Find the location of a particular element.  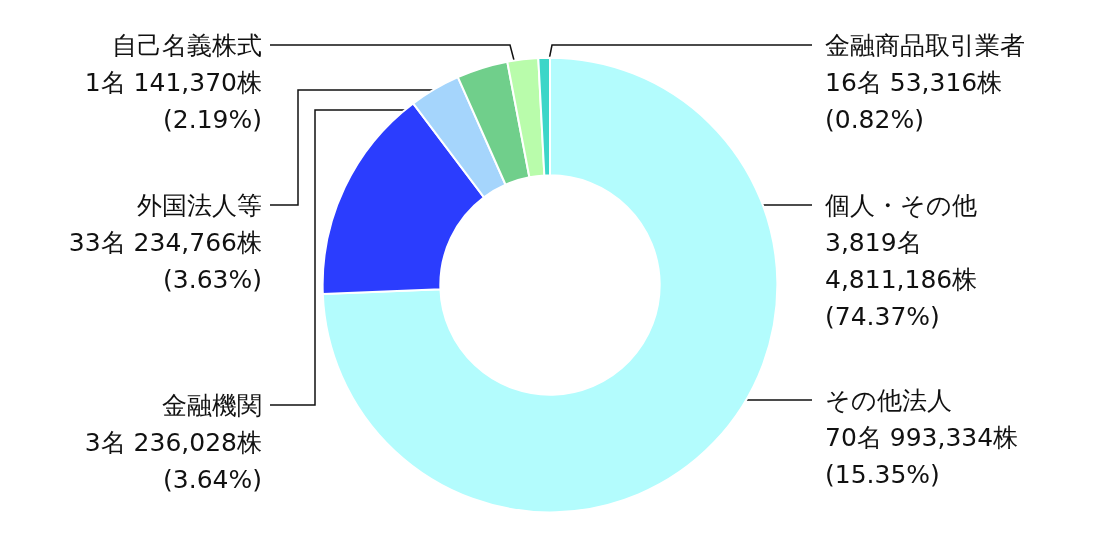

slice-label: 自己名義株式 is located at coordinates (187, 45).